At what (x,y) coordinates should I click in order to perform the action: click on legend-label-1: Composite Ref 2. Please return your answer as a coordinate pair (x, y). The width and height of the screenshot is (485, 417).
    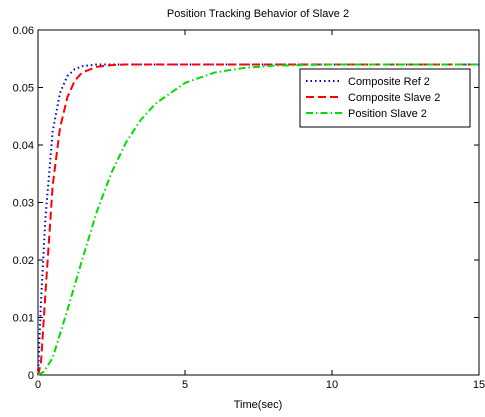
    Looking at the image, I should click on (389, 82).